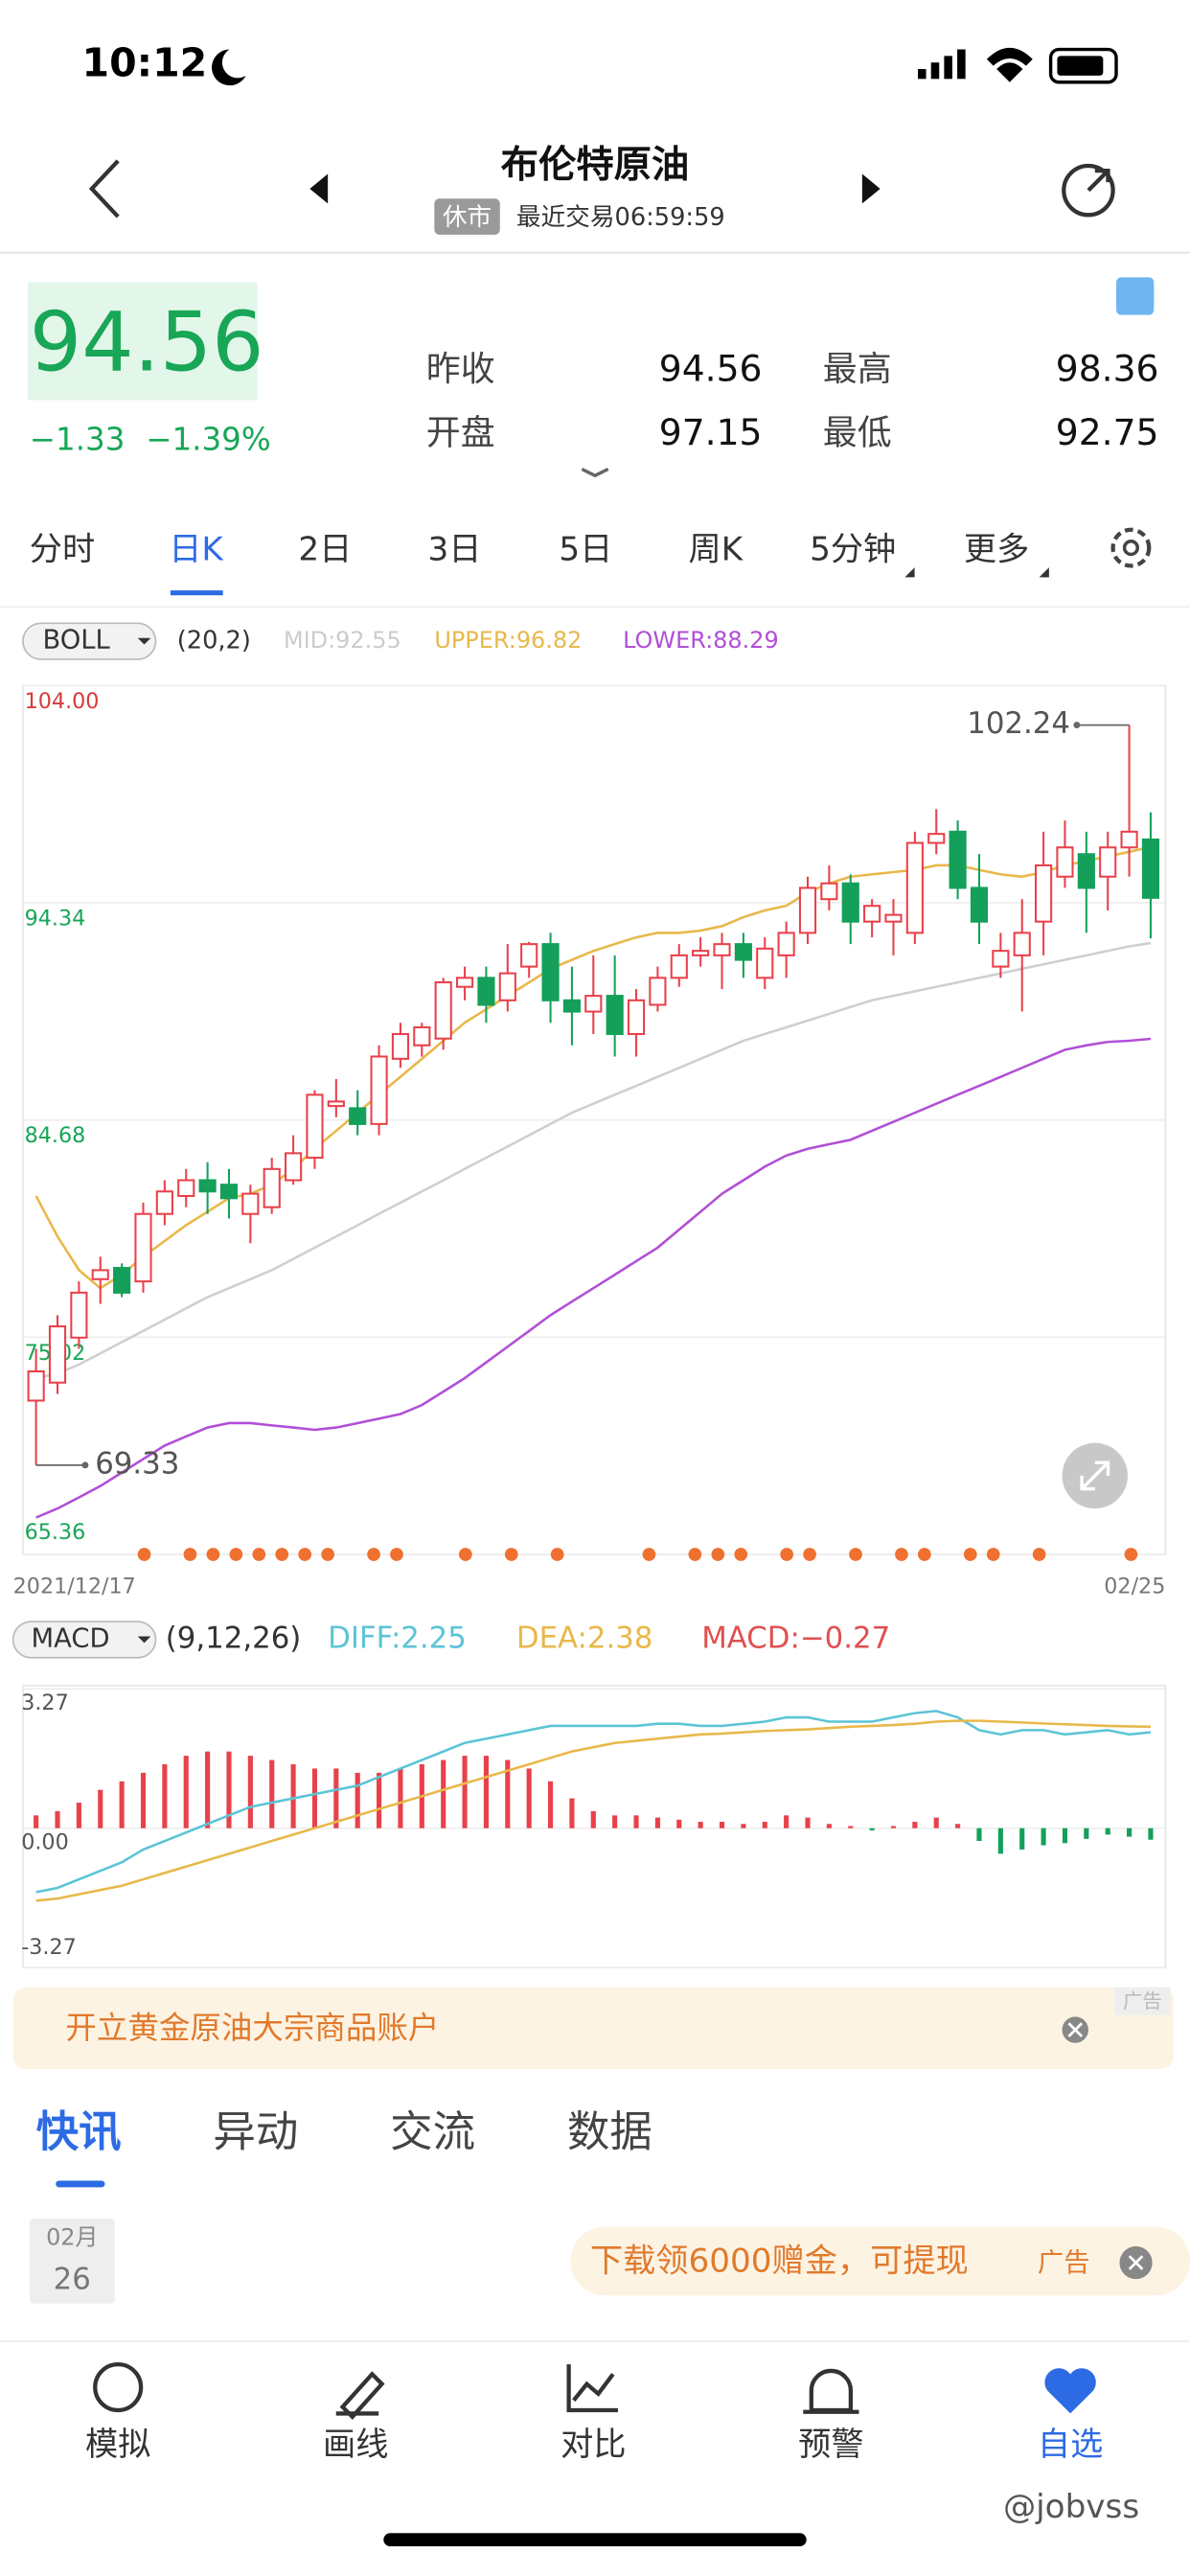 This screenshot has width=1190, height=2576. I want to click on stat-value: 98.36, so click(1107, 368).